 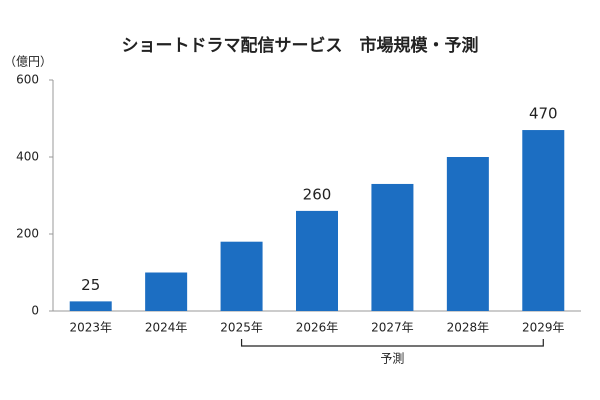 What do you see at coordinates (468, 328) in the screenshot?
I see `x-tick-label: 2028年` at bounding box center [468, 328].